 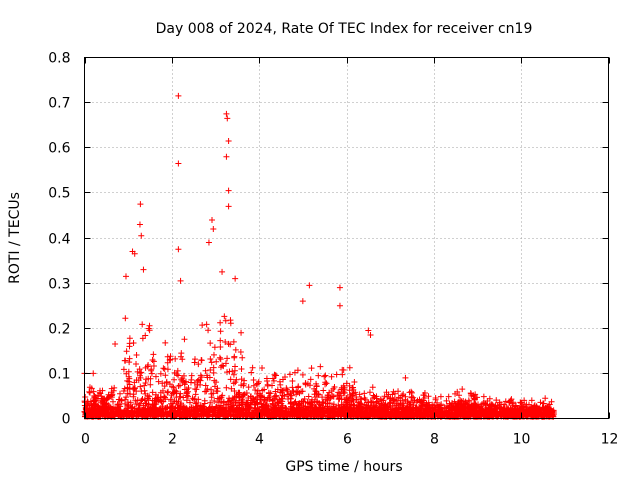 I want to click on x-tick-label: 0, so click(x=85, y=440).